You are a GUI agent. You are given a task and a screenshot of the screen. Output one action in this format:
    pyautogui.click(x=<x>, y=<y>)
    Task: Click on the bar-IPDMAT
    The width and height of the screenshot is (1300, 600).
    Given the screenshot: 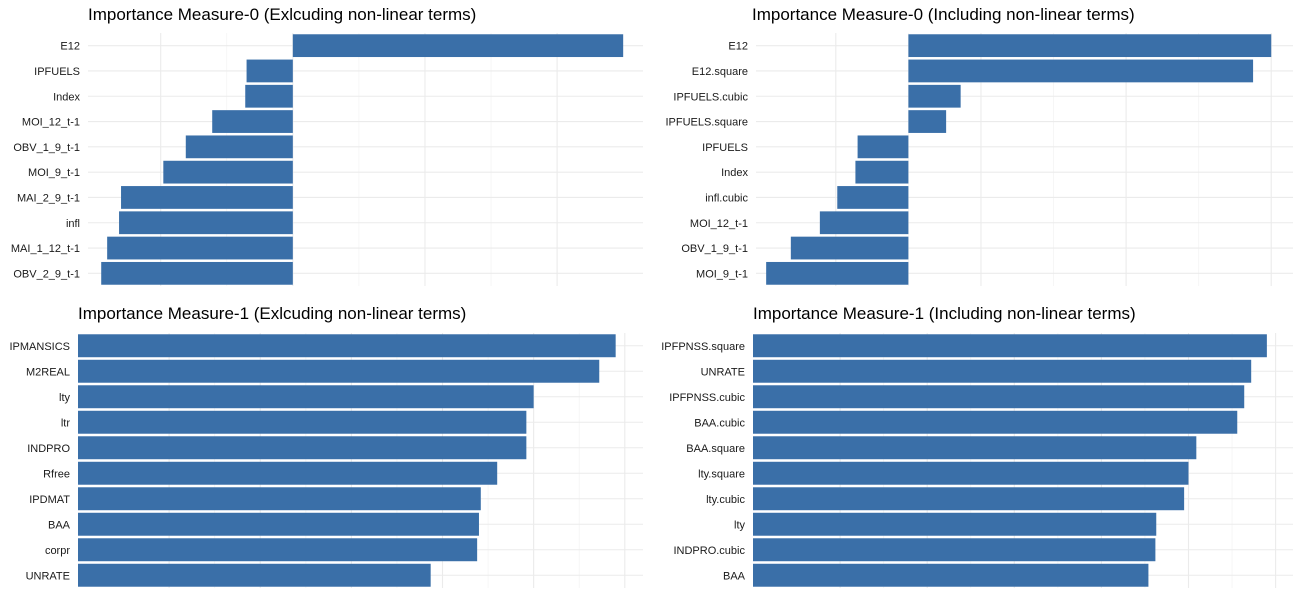 What is the action you would take?
    pyautogui.click(x=279, y=499)
    